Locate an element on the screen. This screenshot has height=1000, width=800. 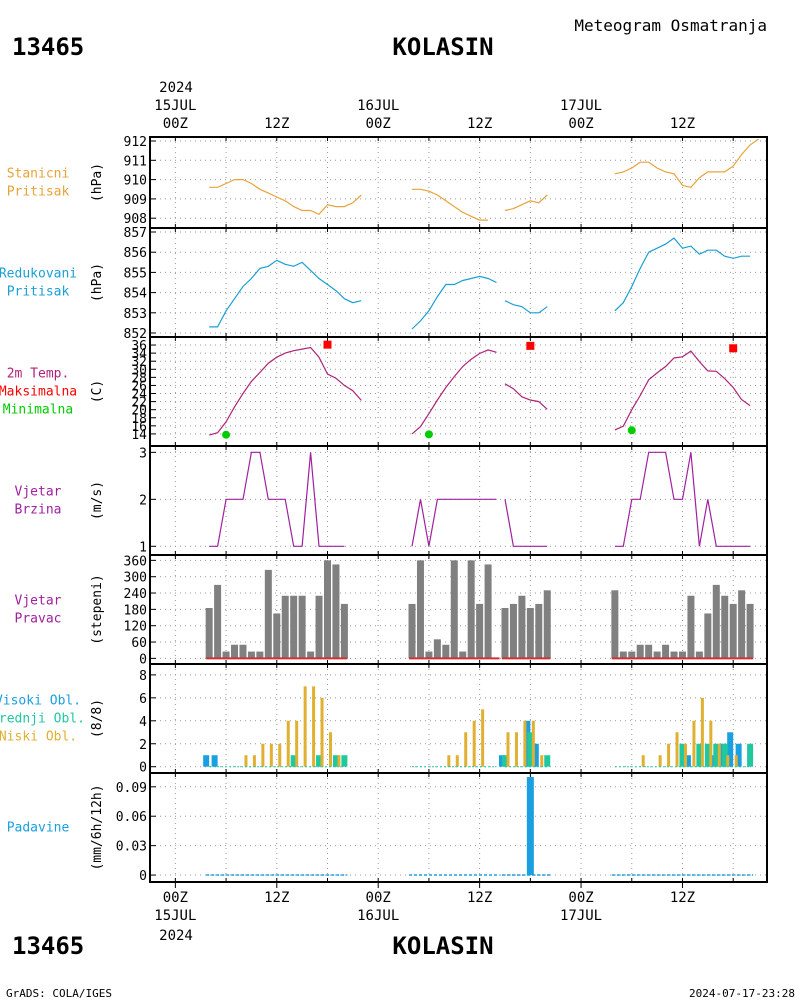
y-tick-label: 36 is located at coordinates (139, 346).